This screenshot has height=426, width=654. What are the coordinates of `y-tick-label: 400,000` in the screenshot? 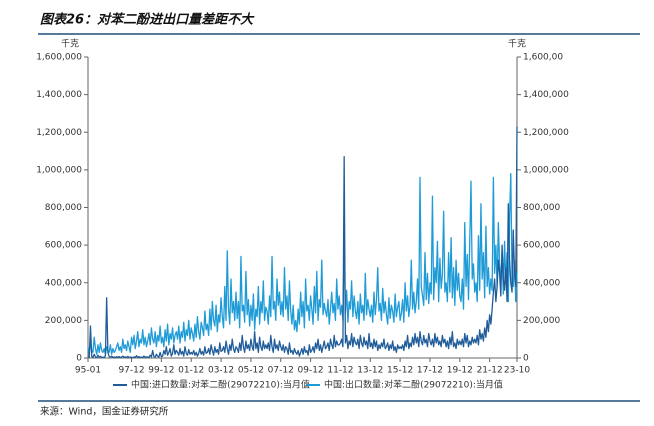 It's located at (63, 283).